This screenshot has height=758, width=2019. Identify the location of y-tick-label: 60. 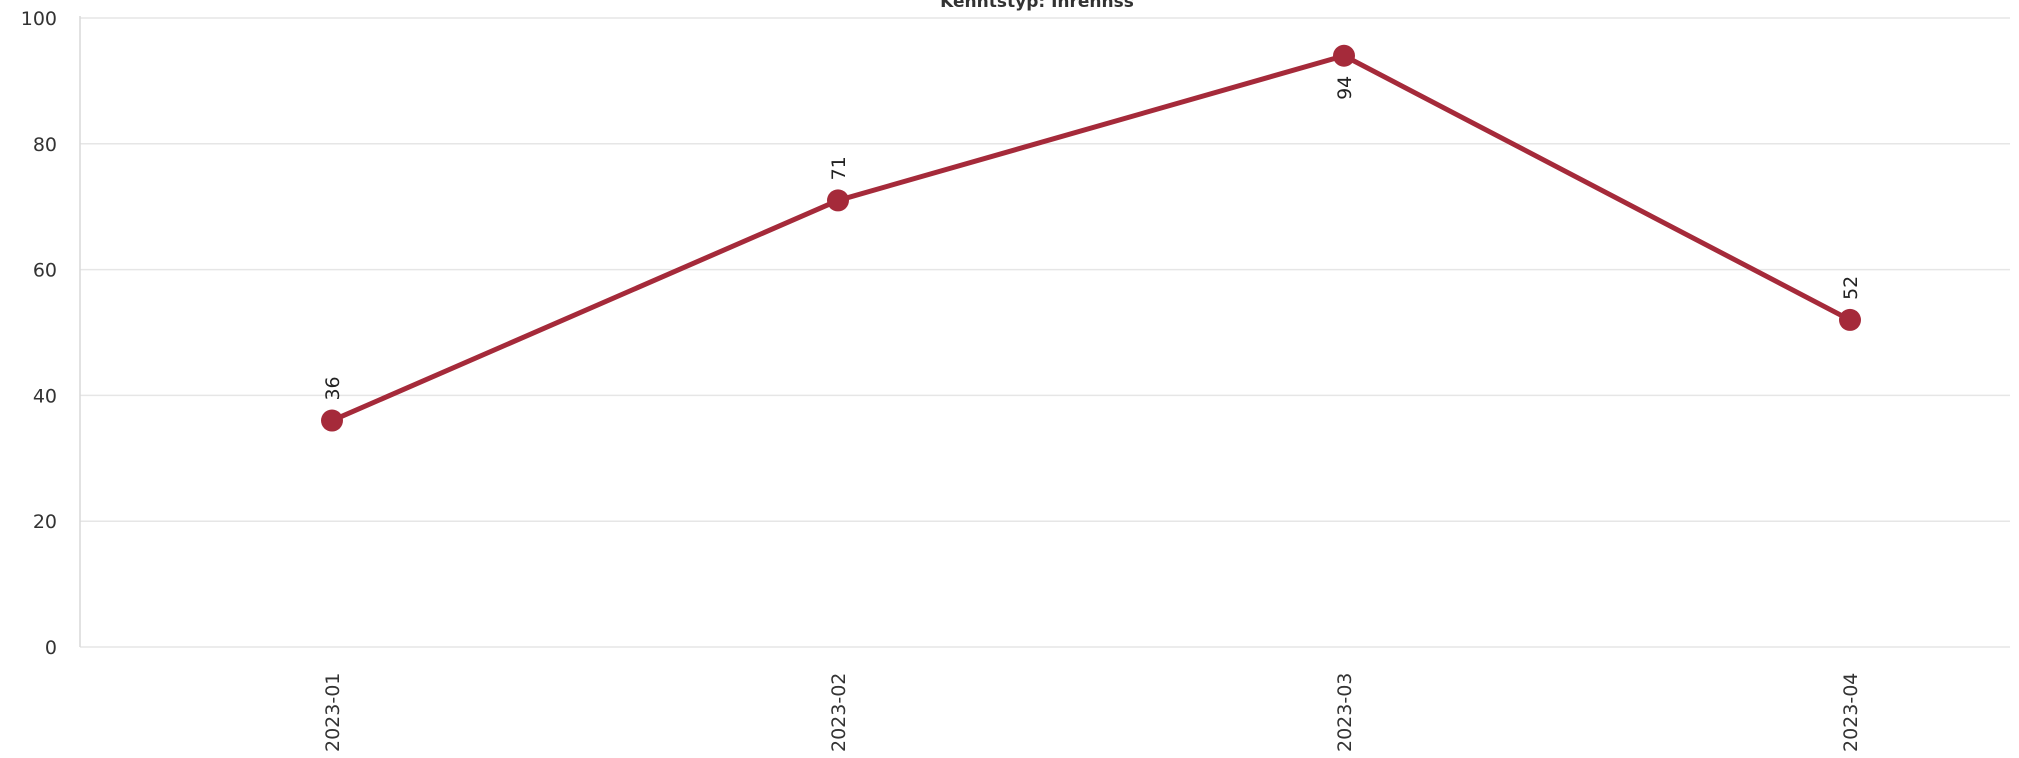
(45, 271).